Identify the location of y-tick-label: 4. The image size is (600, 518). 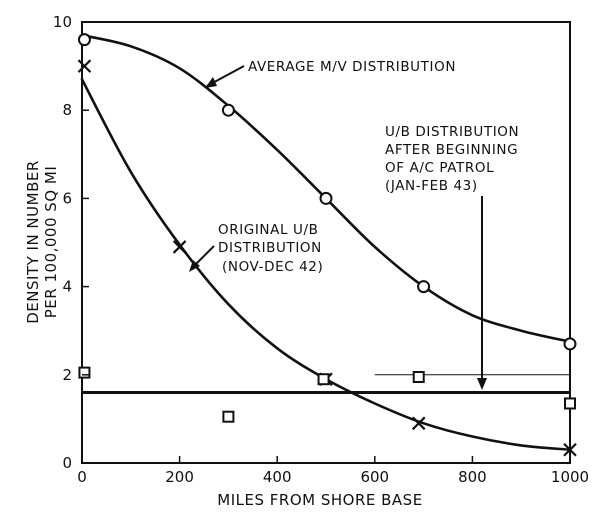
(67, 287).